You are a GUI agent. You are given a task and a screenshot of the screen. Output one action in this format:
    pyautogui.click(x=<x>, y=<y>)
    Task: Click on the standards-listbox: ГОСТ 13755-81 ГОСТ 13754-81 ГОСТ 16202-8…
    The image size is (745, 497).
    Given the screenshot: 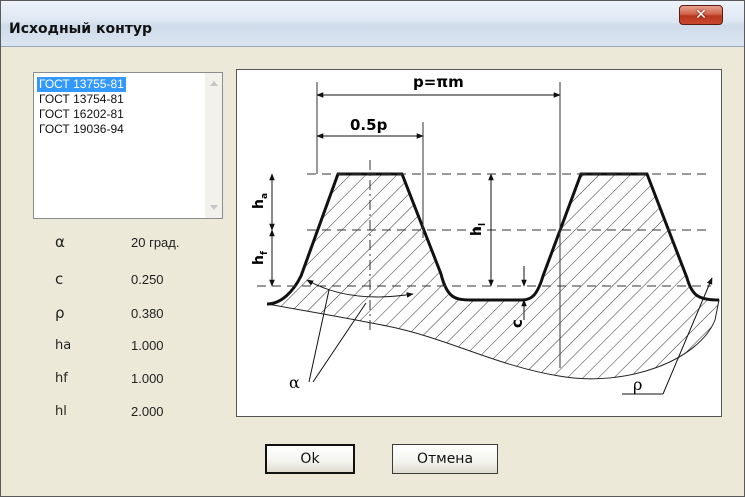 What is the action you would take?
    pyautogui.click(x=128, y=145)
    